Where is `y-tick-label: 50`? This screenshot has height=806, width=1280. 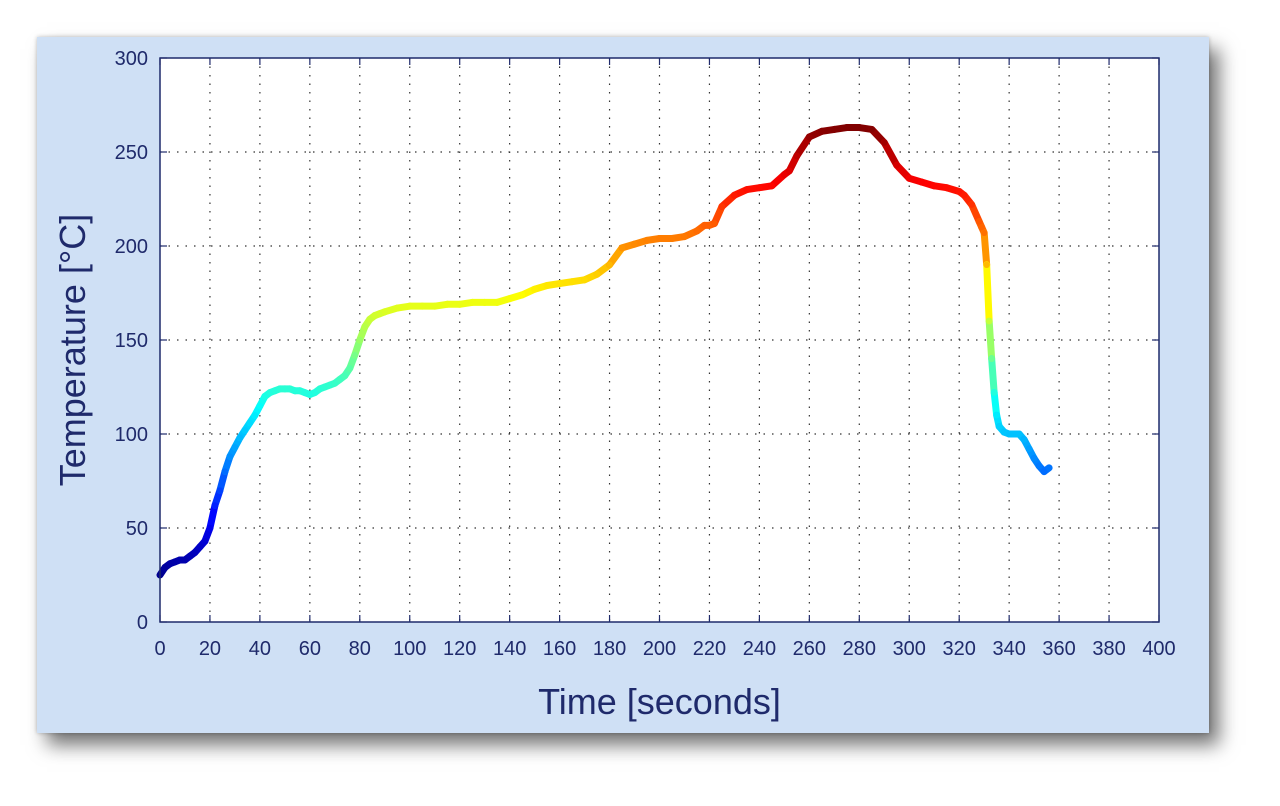 y-tick-label: 50 is located at coordinates (137, 529).